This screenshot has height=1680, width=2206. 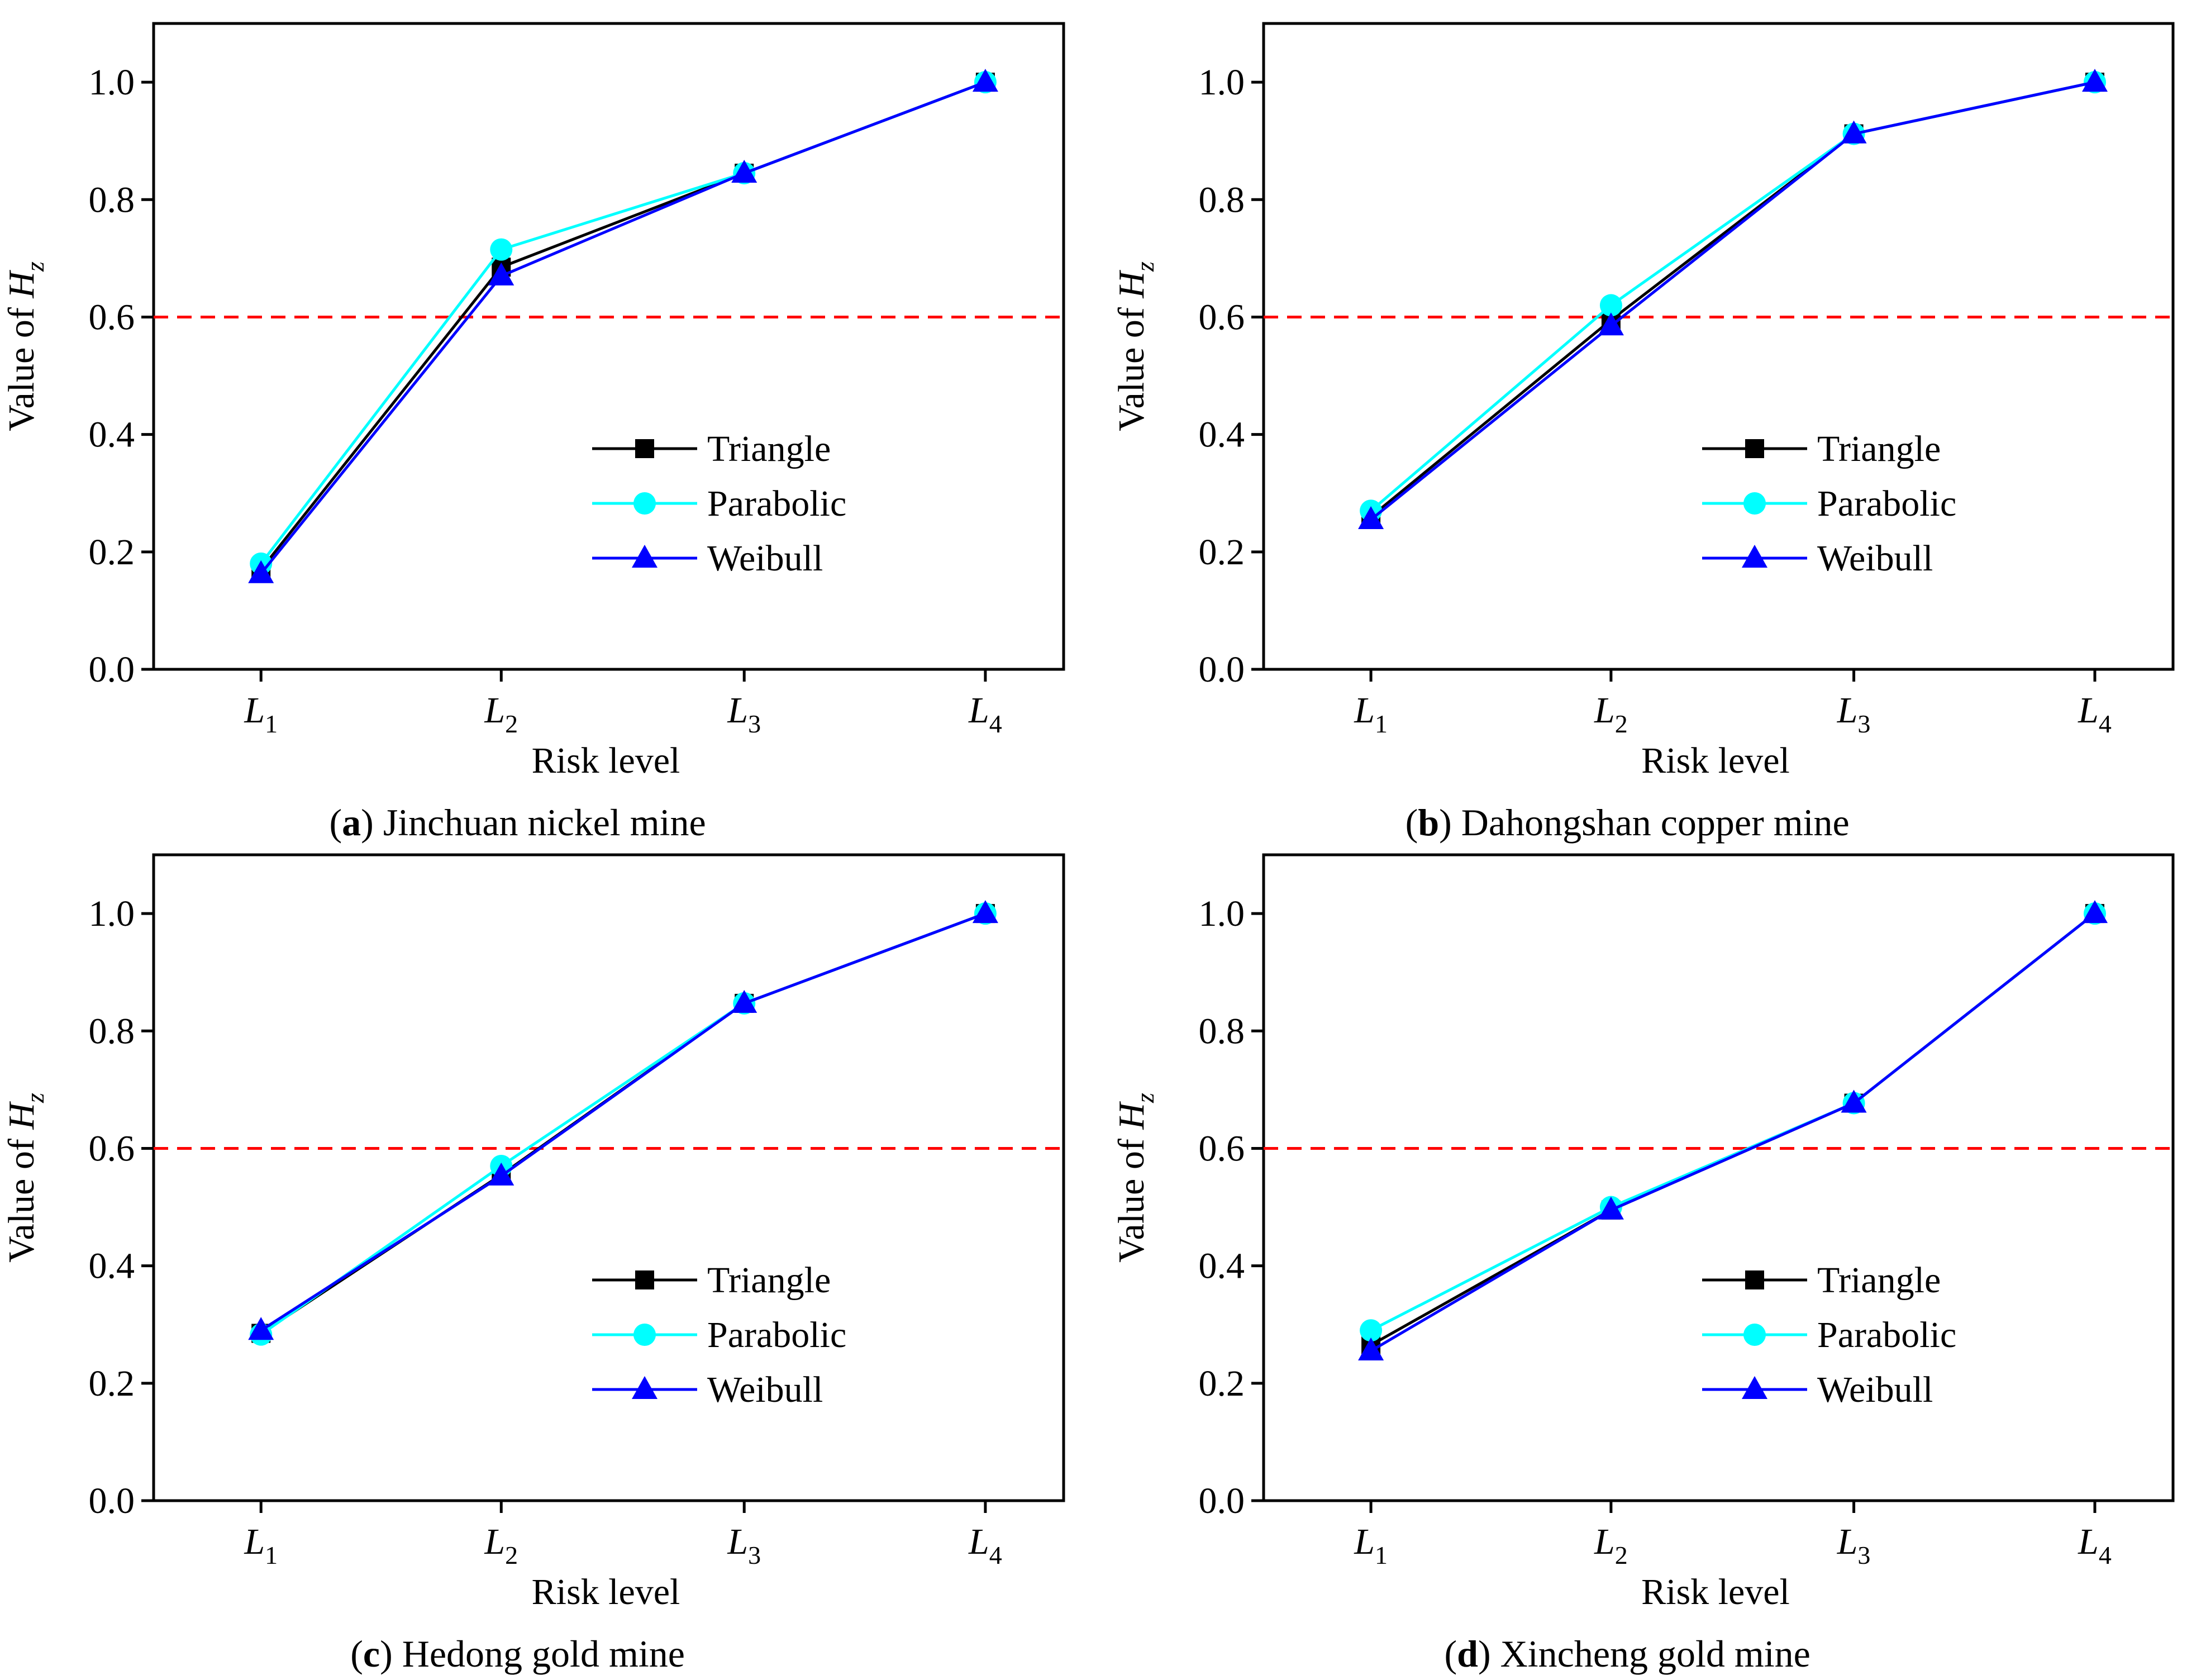 What do you see at coordinates (543, 1654) in the screenshot?
I see `caption-text: Hedong gold mine` at bounding box center [543, 1654].